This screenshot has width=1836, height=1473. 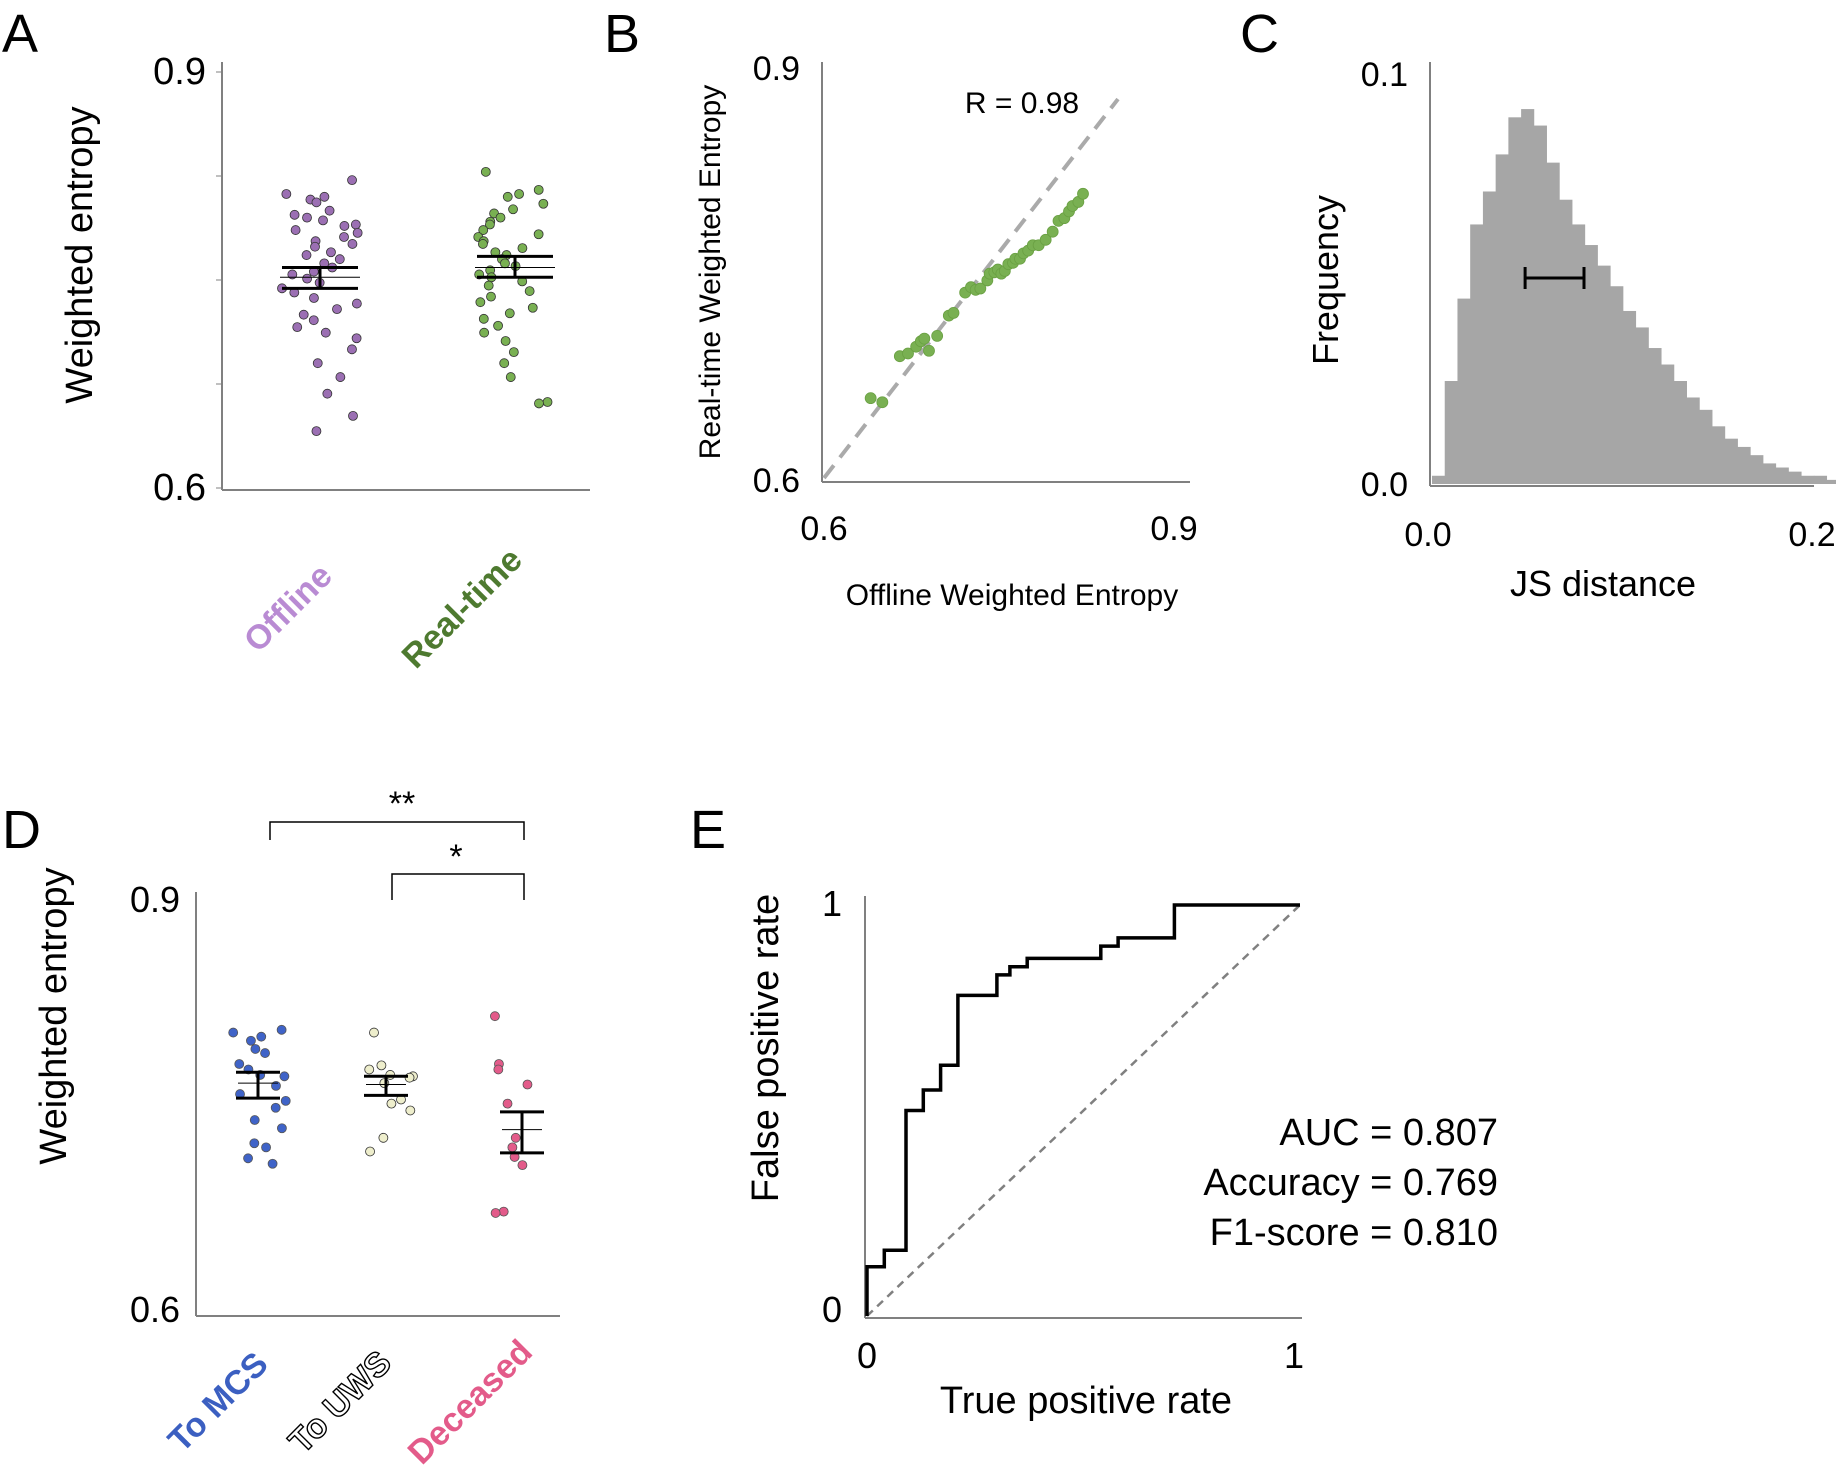 I want to click on panel-c-xlabel: JS distance, so click(x=1603, y=583).